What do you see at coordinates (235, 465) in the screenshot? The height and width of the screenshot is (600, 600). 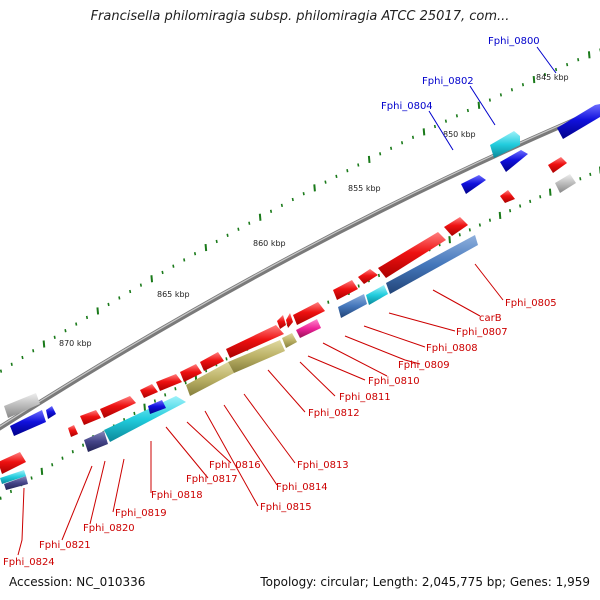 I see `label-fphi-0816: Fphi_0816` at bounding box center [235, 465].